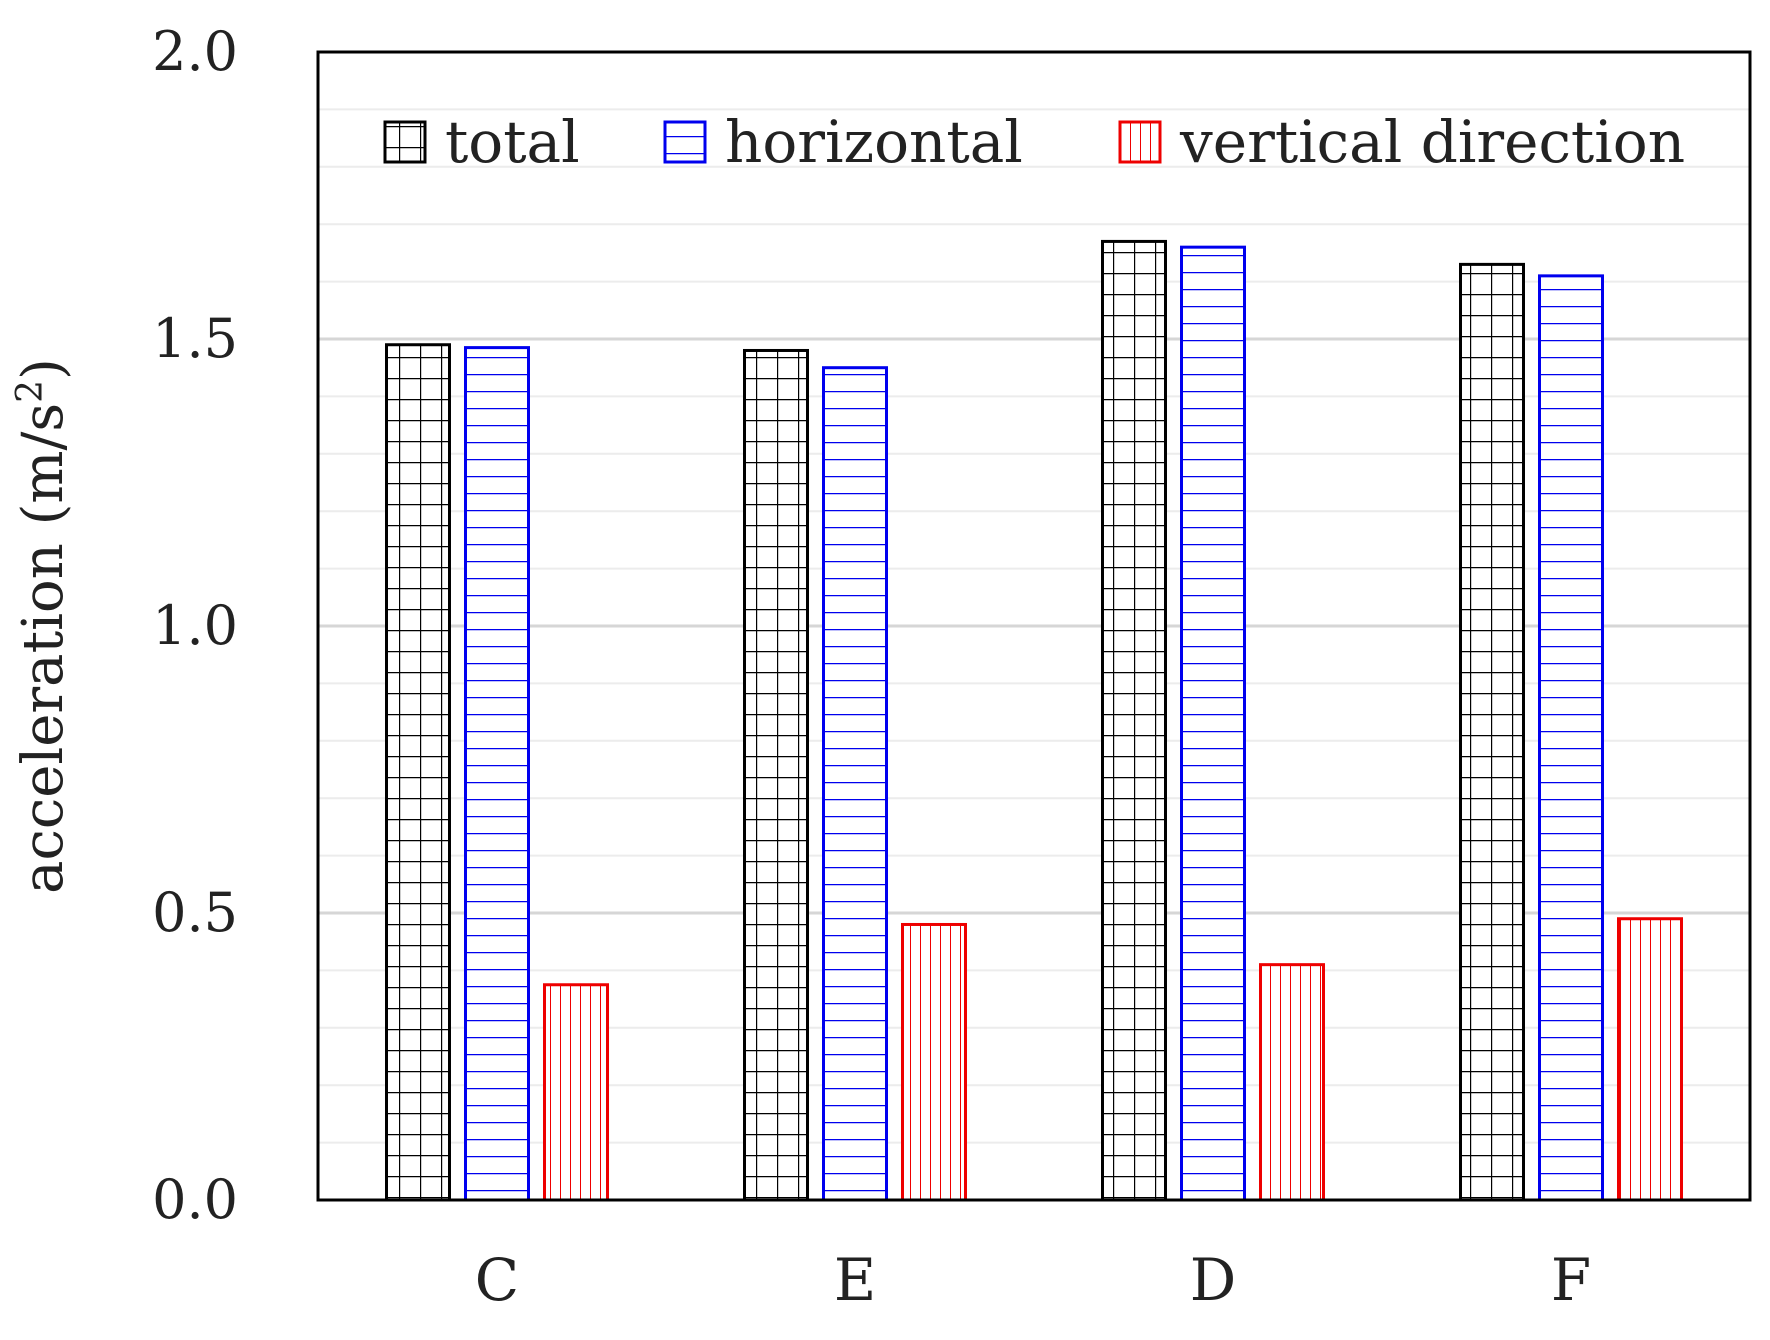  I want to click on y-tick-label: 0.5, so click(195, 912).